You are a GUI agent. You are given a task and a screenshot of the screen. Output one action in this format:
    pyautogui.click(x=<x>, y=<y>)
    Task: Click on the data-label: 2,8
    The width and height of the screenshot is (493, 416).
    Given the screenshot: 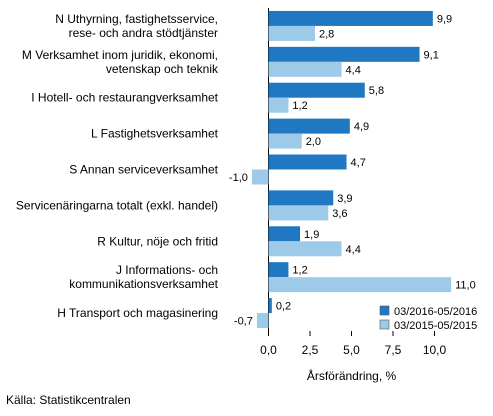 What is the action you would take?
    pyautogui.click(x=326, y=34)
    